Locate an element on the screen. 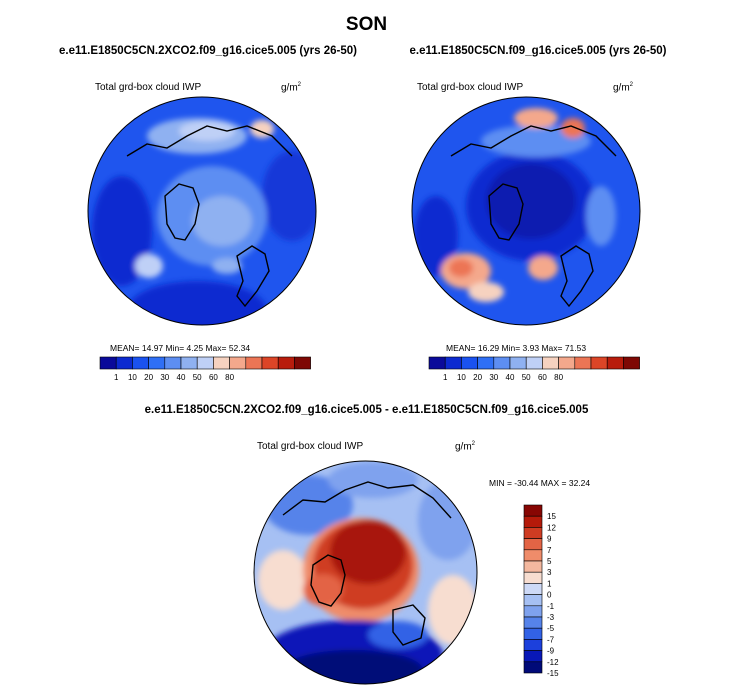 The height and width of the screenshot is (691, 733). colorbar-tick-label: 50 is located at coordinates (197, 377).